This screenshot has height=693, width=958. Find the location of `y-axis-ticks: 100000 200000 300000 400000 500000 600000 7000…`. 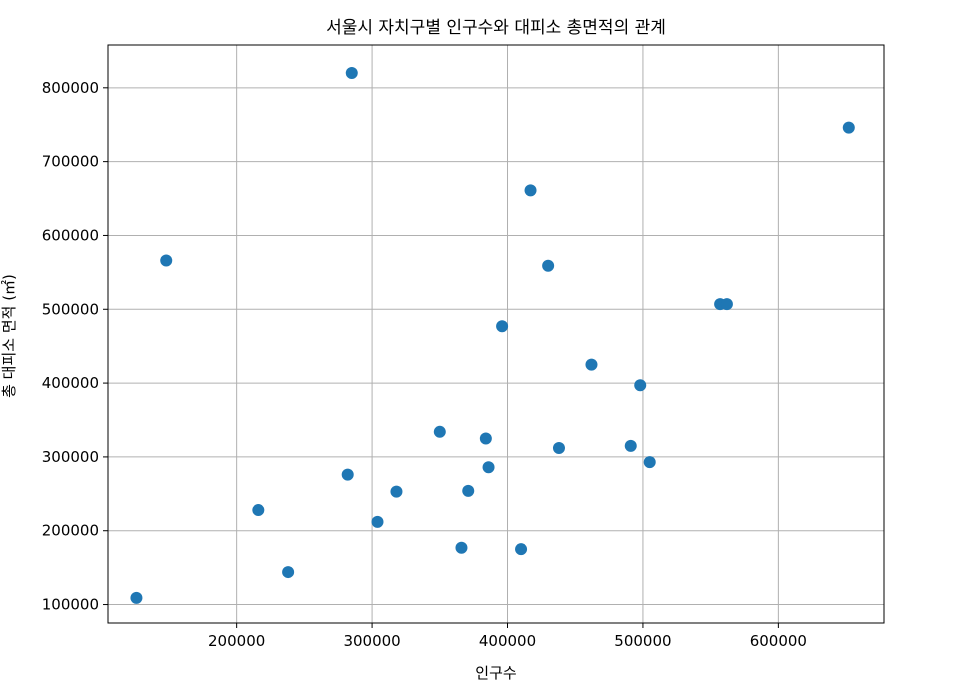

y-axis-ticks: 100000 200000 300000 400000 500000 600000 7000… is located at coordinates (75, 346).